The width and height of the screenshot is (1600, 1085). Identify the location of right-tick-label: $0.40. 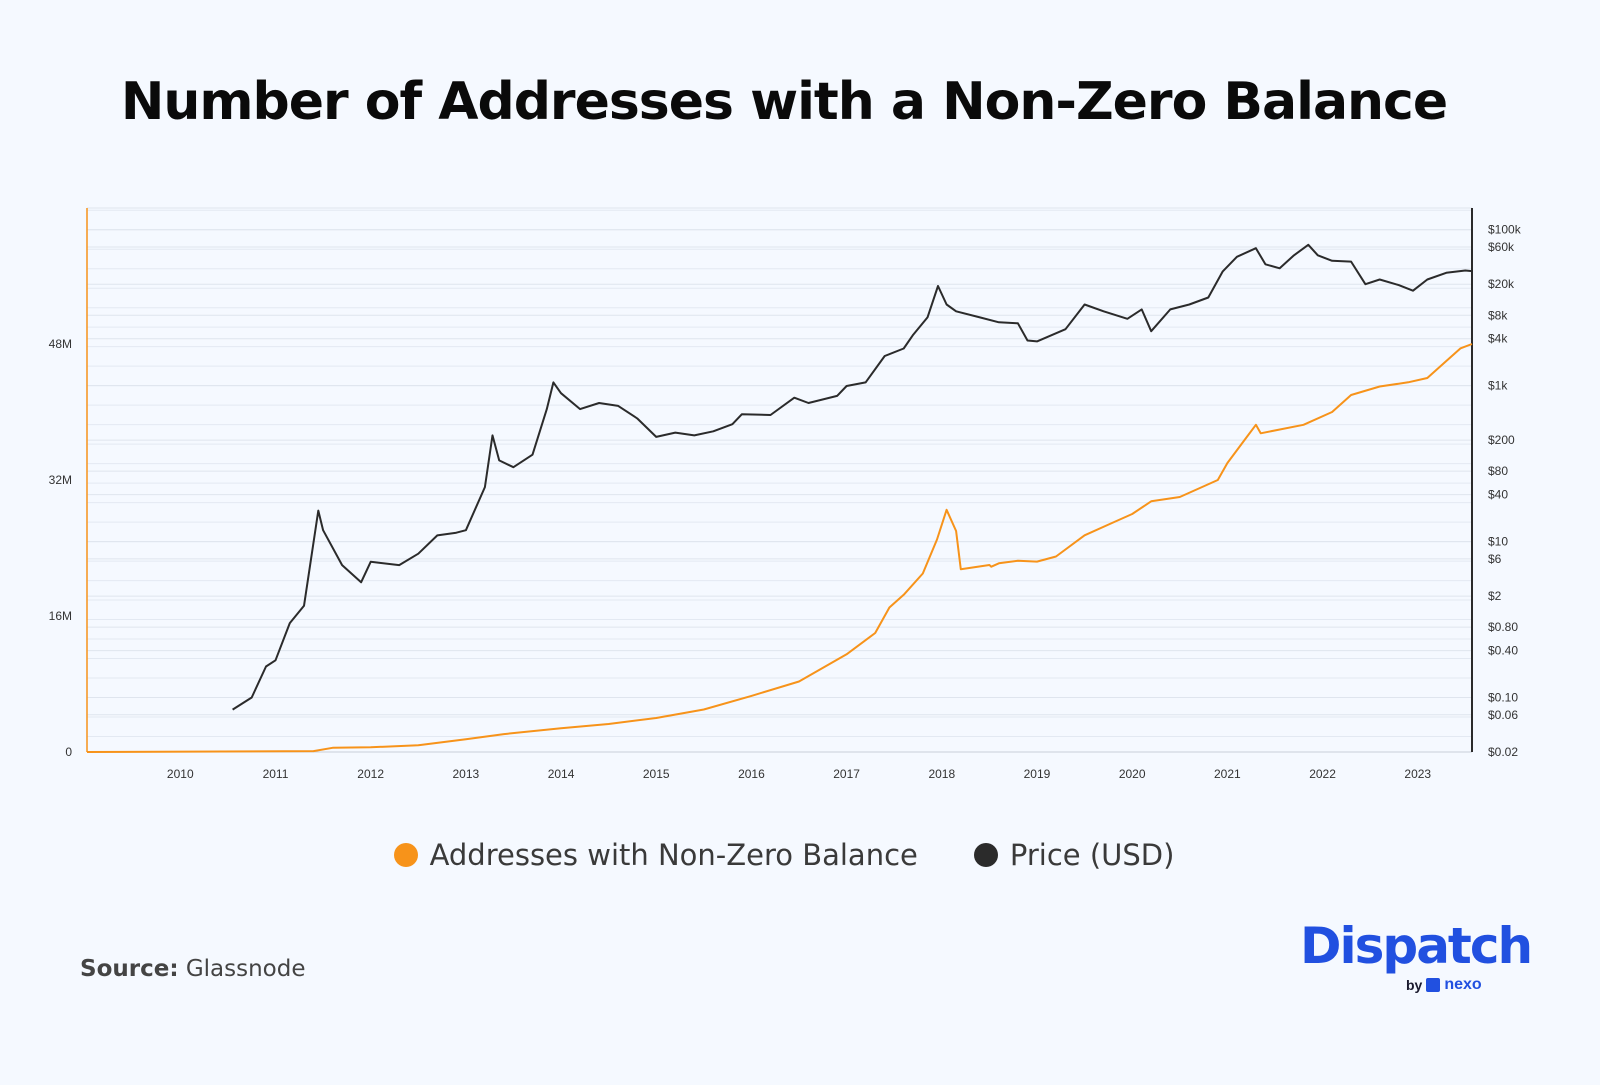
(1503, 651).